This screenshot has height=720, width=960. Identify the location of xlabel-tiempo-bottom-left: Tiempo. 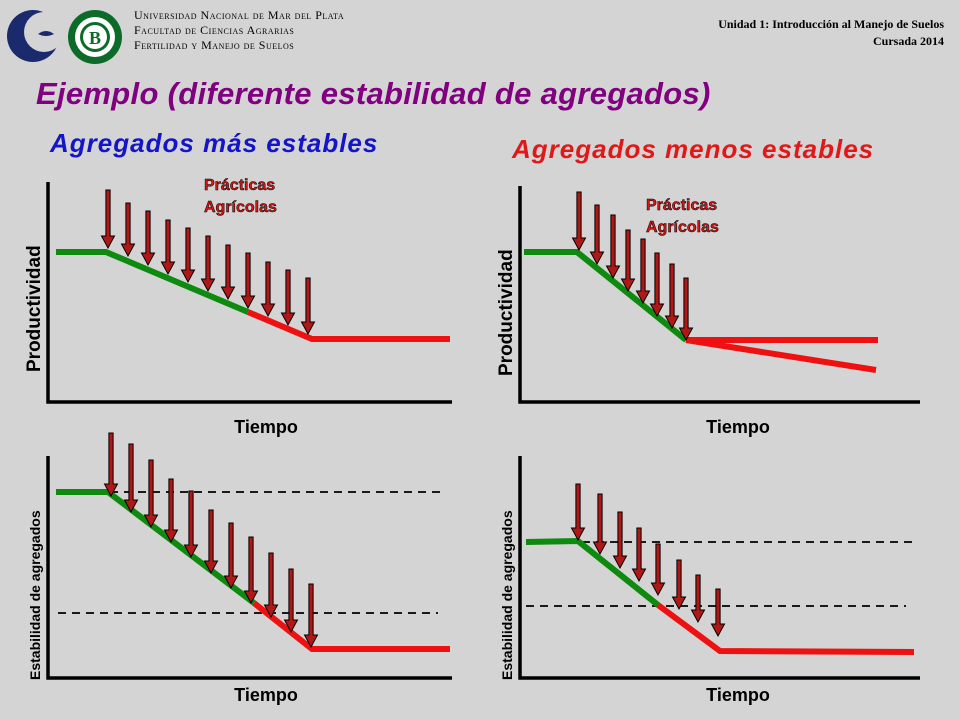
(266, 695).